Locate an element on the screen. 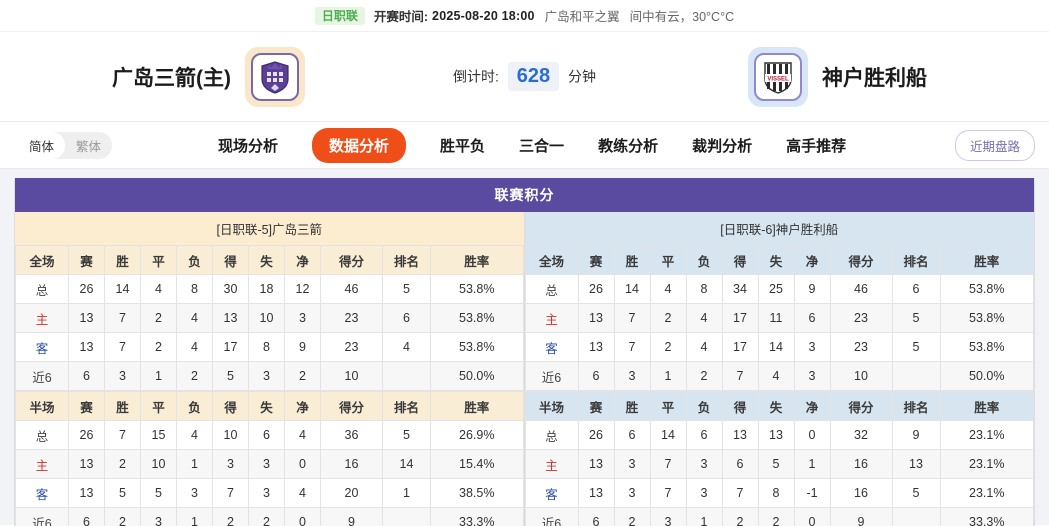 This screenshot has width=1049, height=526. stats-column-header: 失 is located at coordinates (266, 260).